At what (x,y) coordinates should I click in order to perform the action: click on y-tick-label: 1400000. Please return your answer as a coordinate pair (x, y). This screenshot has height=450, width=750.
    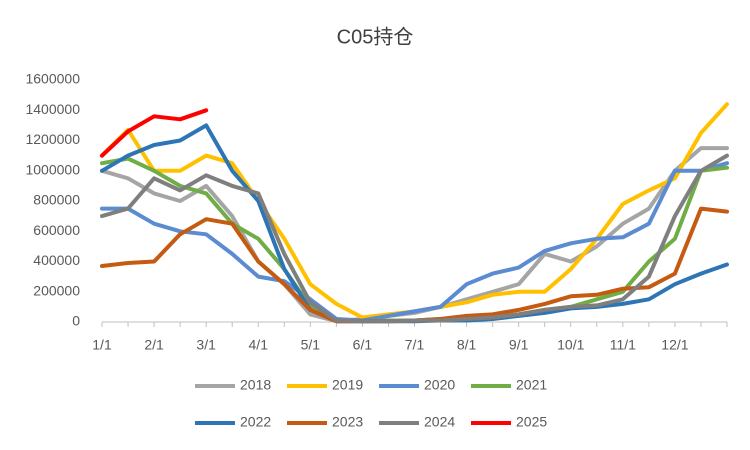
    Looking at the image, I should click on (52, 109).